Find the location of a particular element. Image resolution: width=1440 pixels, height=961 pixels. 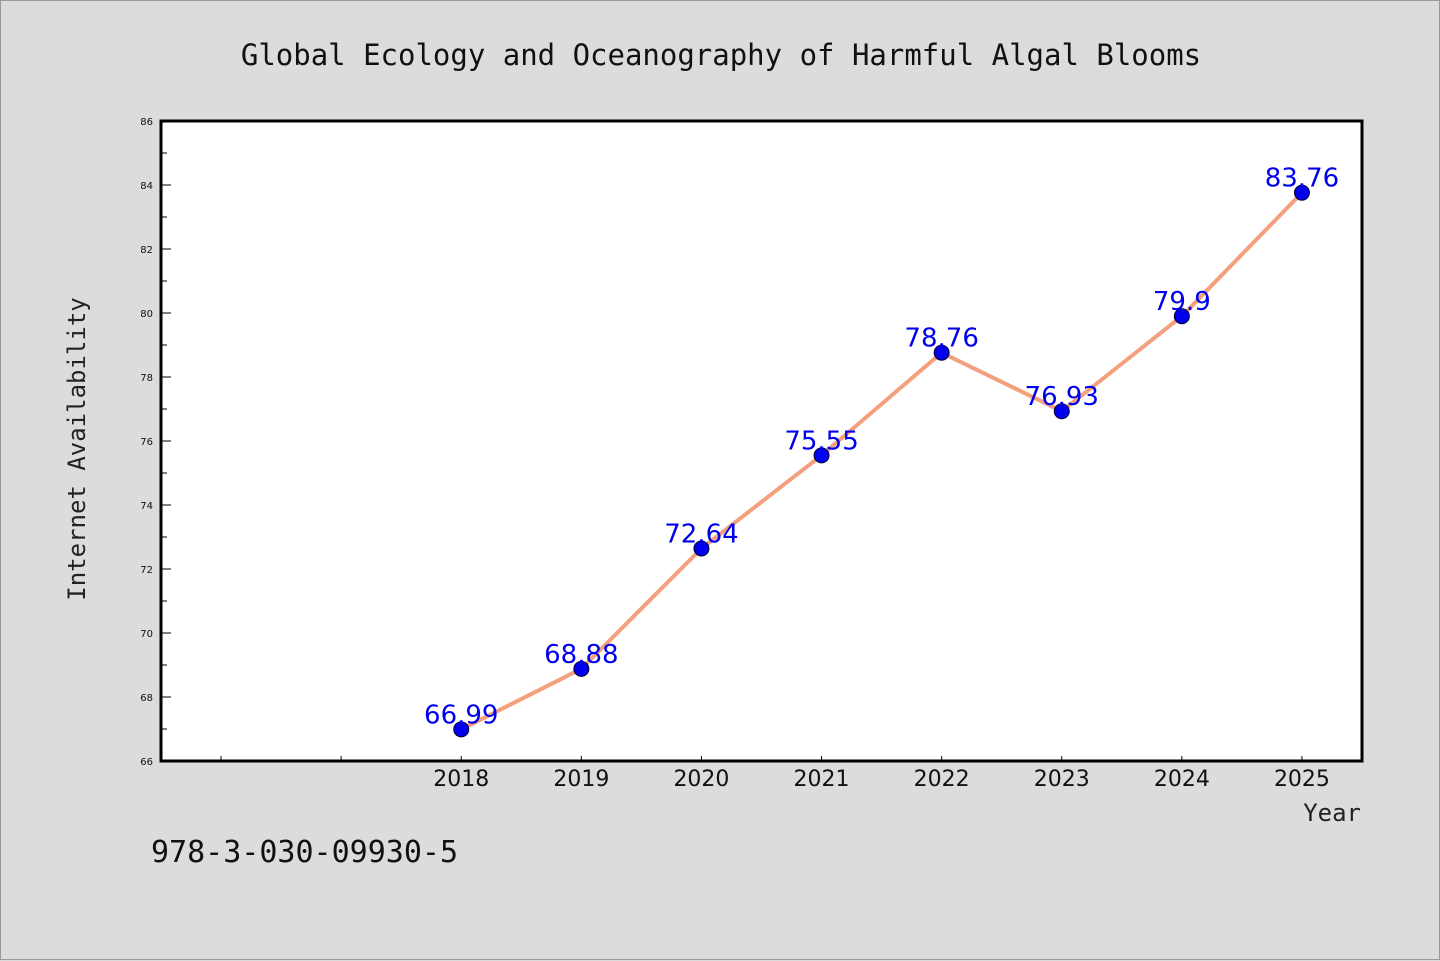

data-label: 83.76 is located at coordinates (1302, 179).